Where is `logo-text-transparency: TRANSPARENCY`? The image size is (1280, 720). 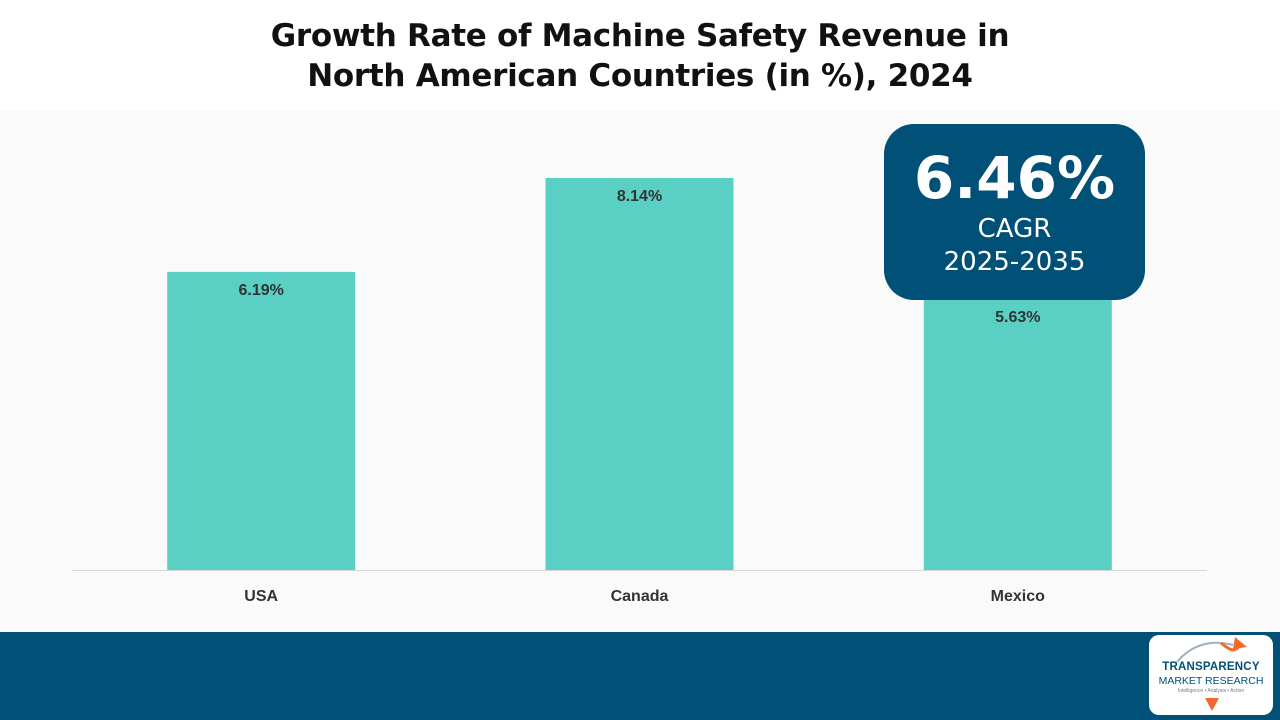
logo-text-transparency: TRANSPARENCY is located at coordinates (1211, 667).